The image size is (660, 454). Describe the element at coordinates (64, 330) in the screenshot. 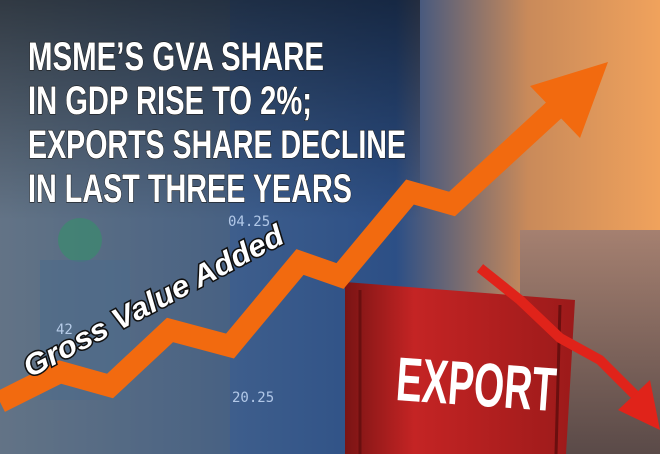

I see `background-number: 42` at that location.